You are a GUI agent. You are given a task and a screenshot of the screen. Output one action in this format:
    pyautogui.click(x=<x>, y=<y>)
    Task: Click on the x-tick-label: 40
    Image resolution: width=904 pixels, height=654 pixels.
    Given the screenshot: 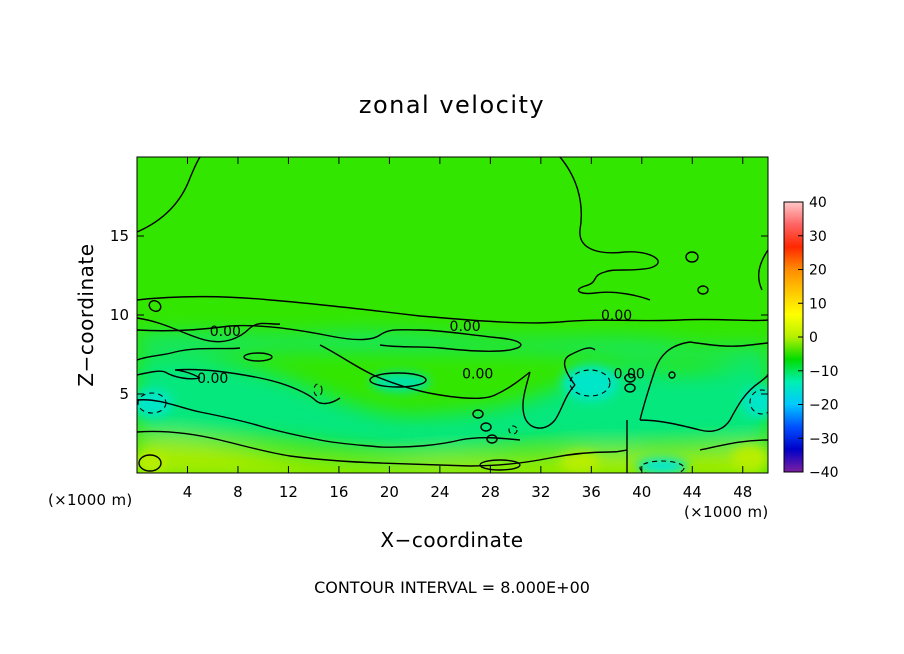 What is the action you would take?
    pyautogui.click(x=641, y=492)
    